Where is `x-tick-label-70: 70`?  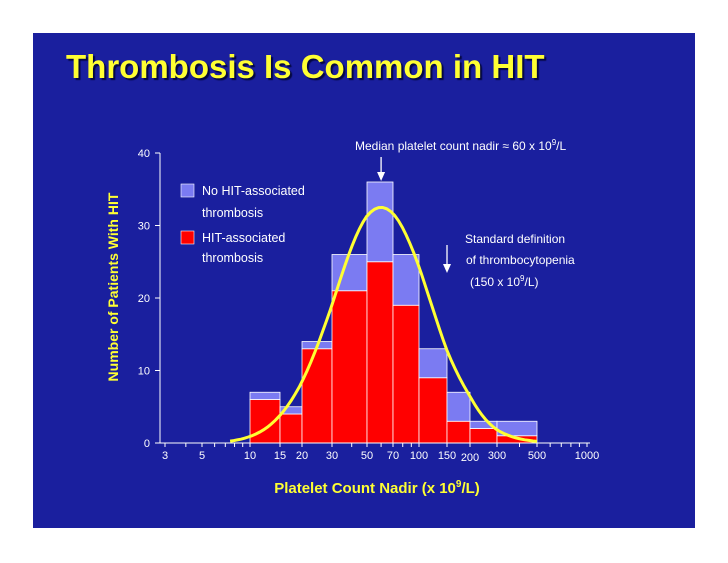 x-tick-label-70: 70 is located at coordinates (393, 456).